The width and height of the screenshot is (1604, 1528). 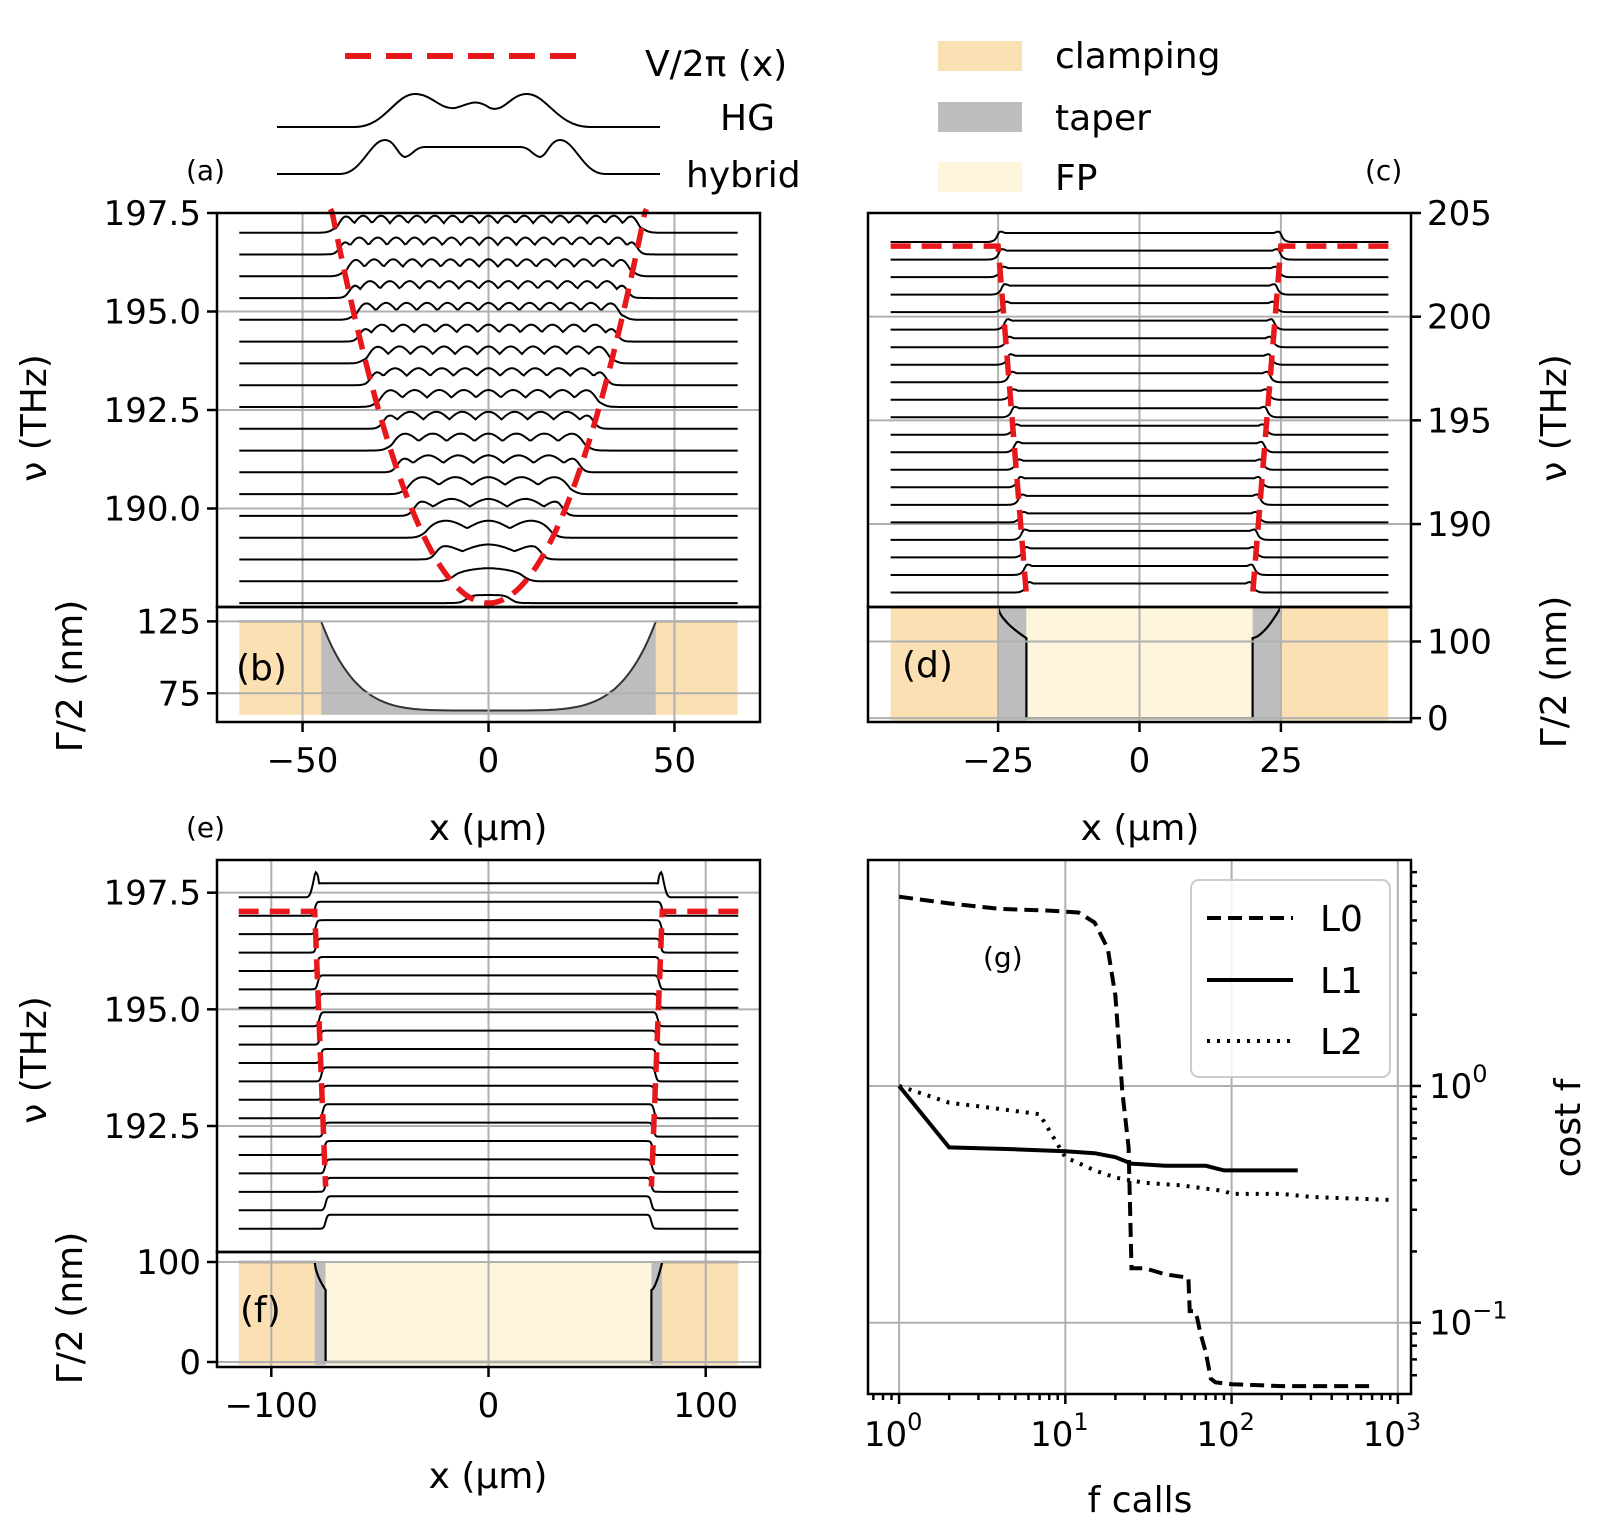 What do you see at coordinates (1103, 118) in the screenshot?
I see `legend-taper-label: taper` at bounding box center [1103, 118].